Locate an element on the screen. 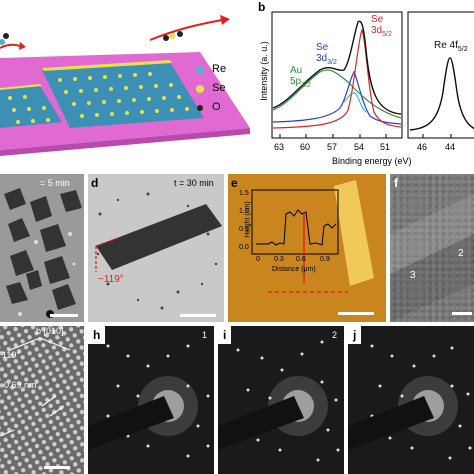 The height and width of the screenshot is (474, 474). molecule-re is located at coordinates (2, 42).